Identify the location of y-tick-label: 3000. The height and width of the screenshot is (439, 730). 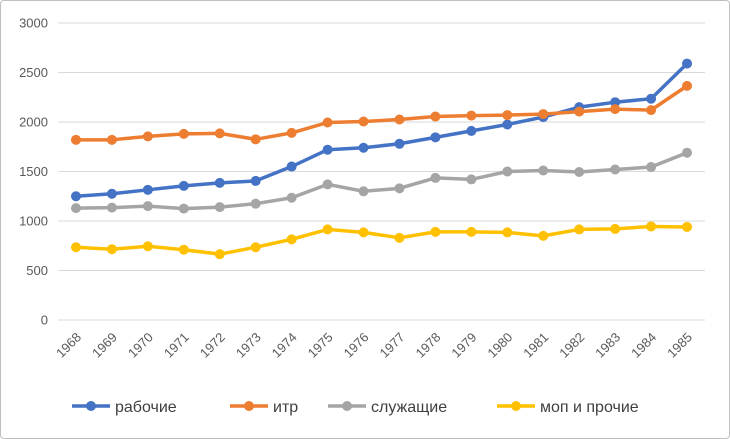
(33, 23).